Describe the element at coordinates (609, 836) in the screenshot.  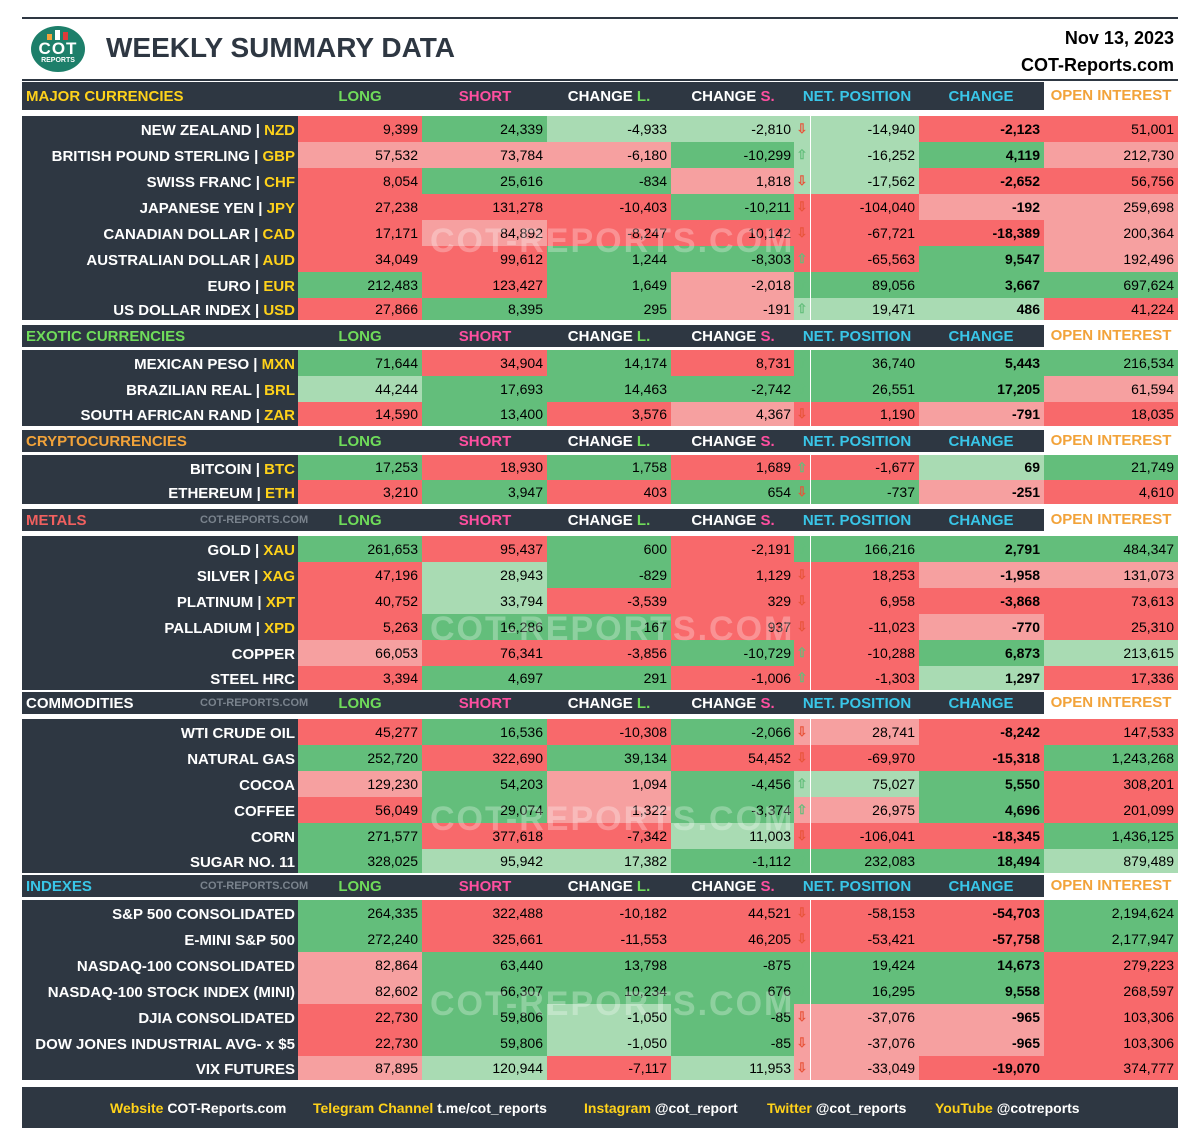
I see `change-long-value: -7,342` at that location.